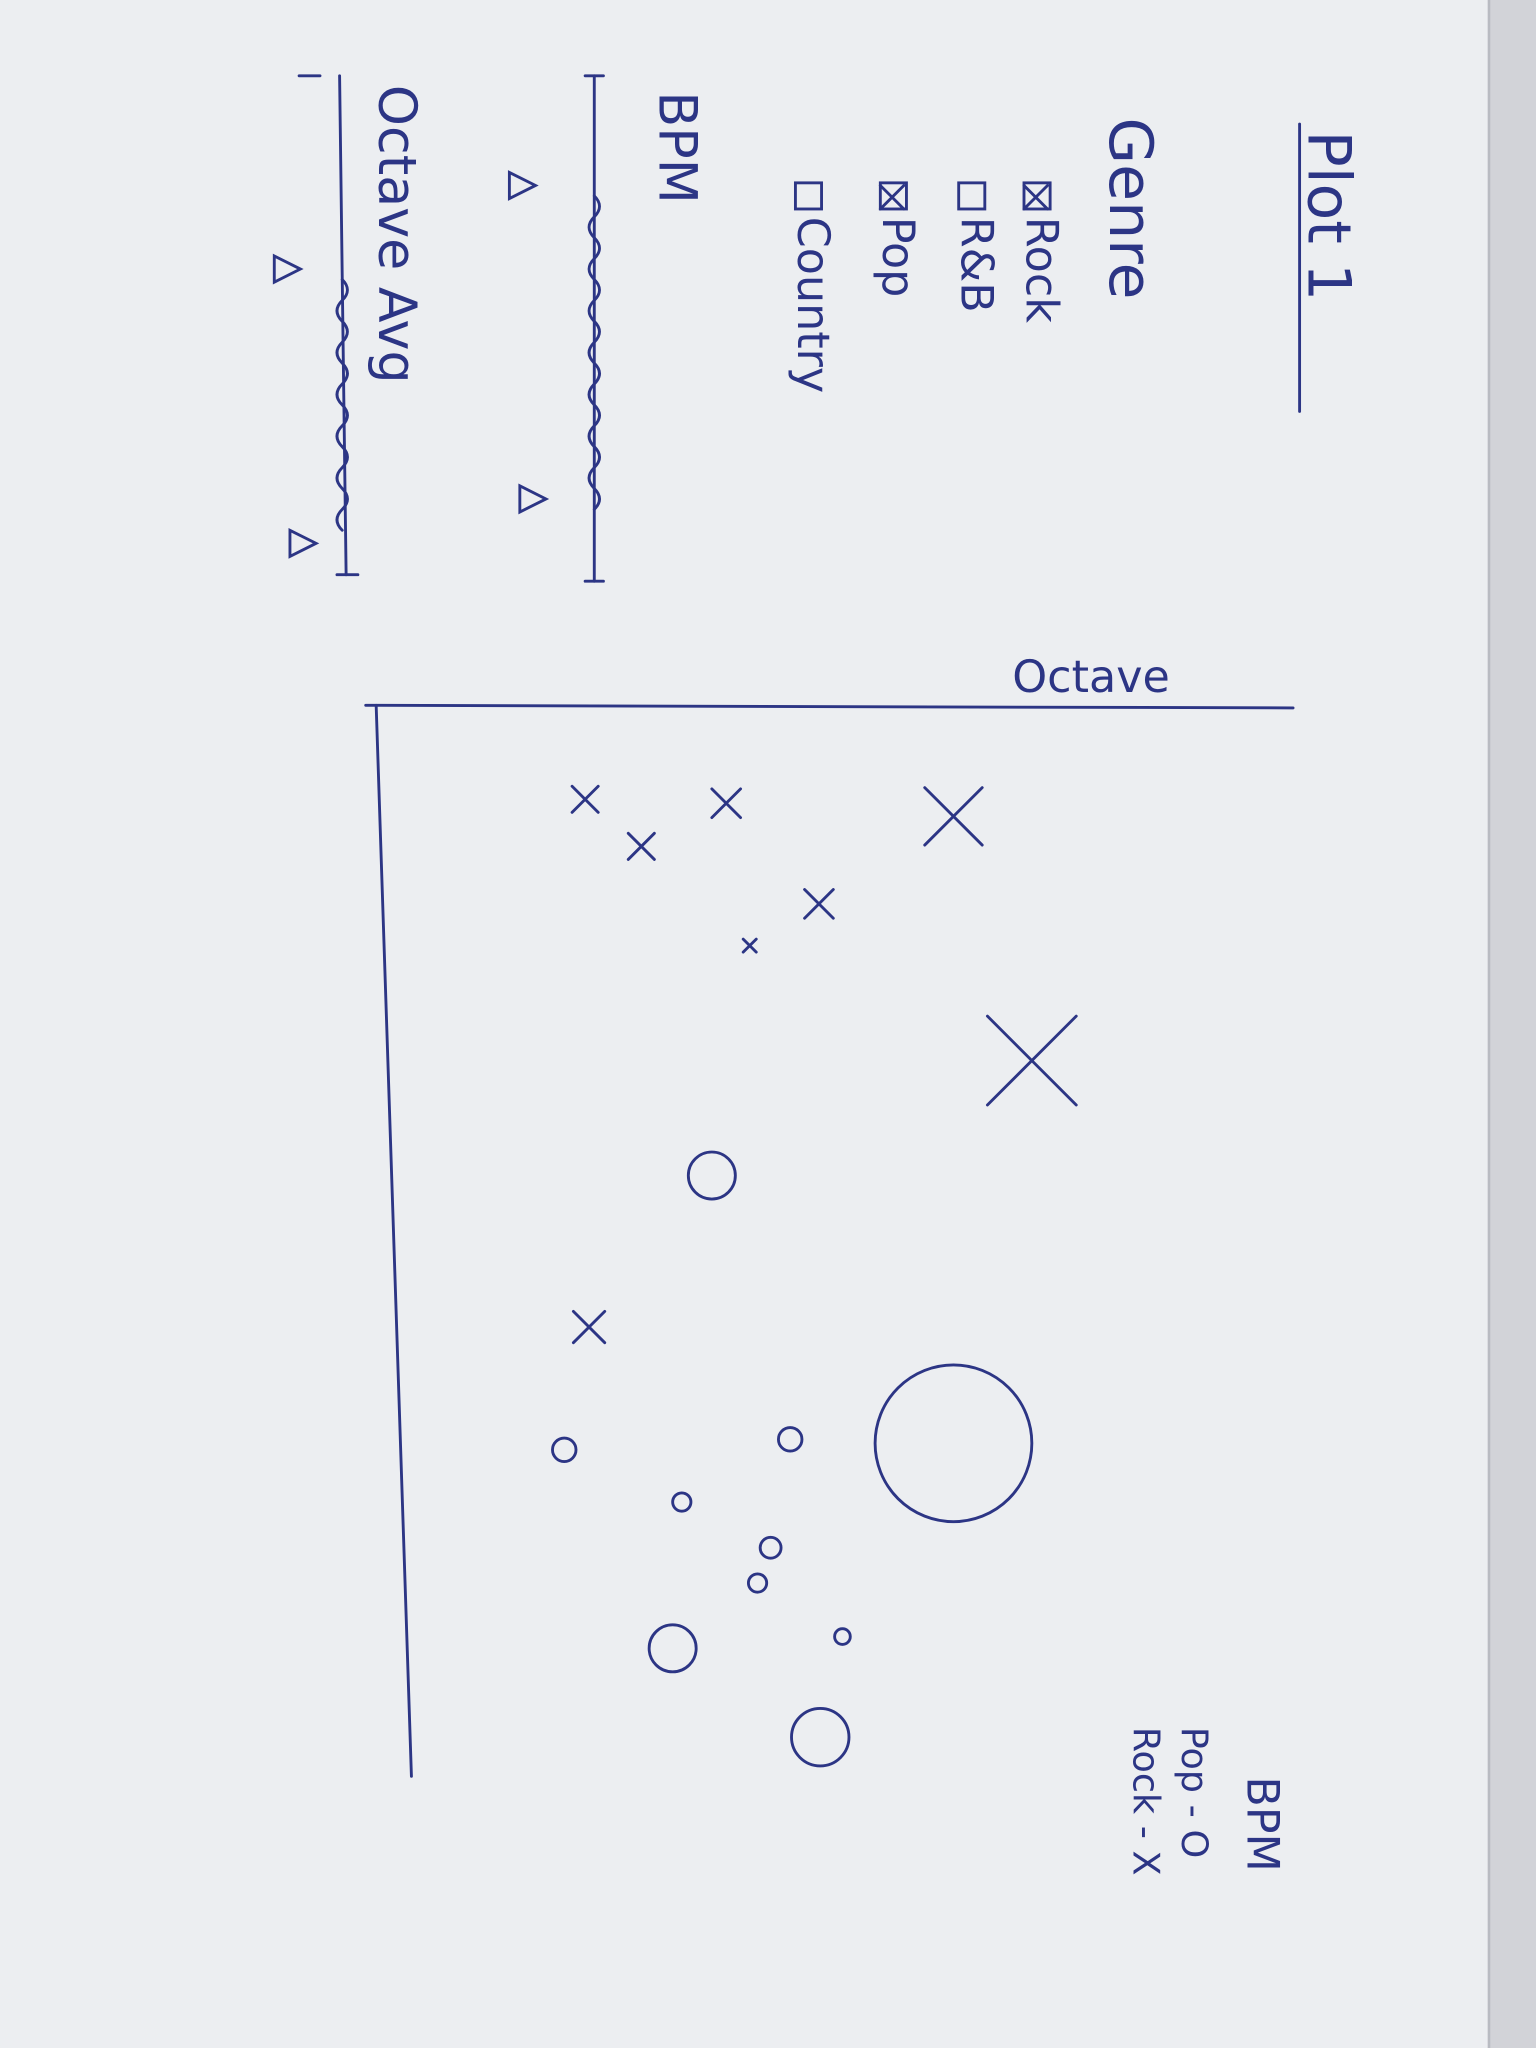 This screenshot has height=2048, width=1536. Describe the element at coordinates (927, 287) in the screenshot. I see `filter-options: Rock R&B Pop Country` at that location.